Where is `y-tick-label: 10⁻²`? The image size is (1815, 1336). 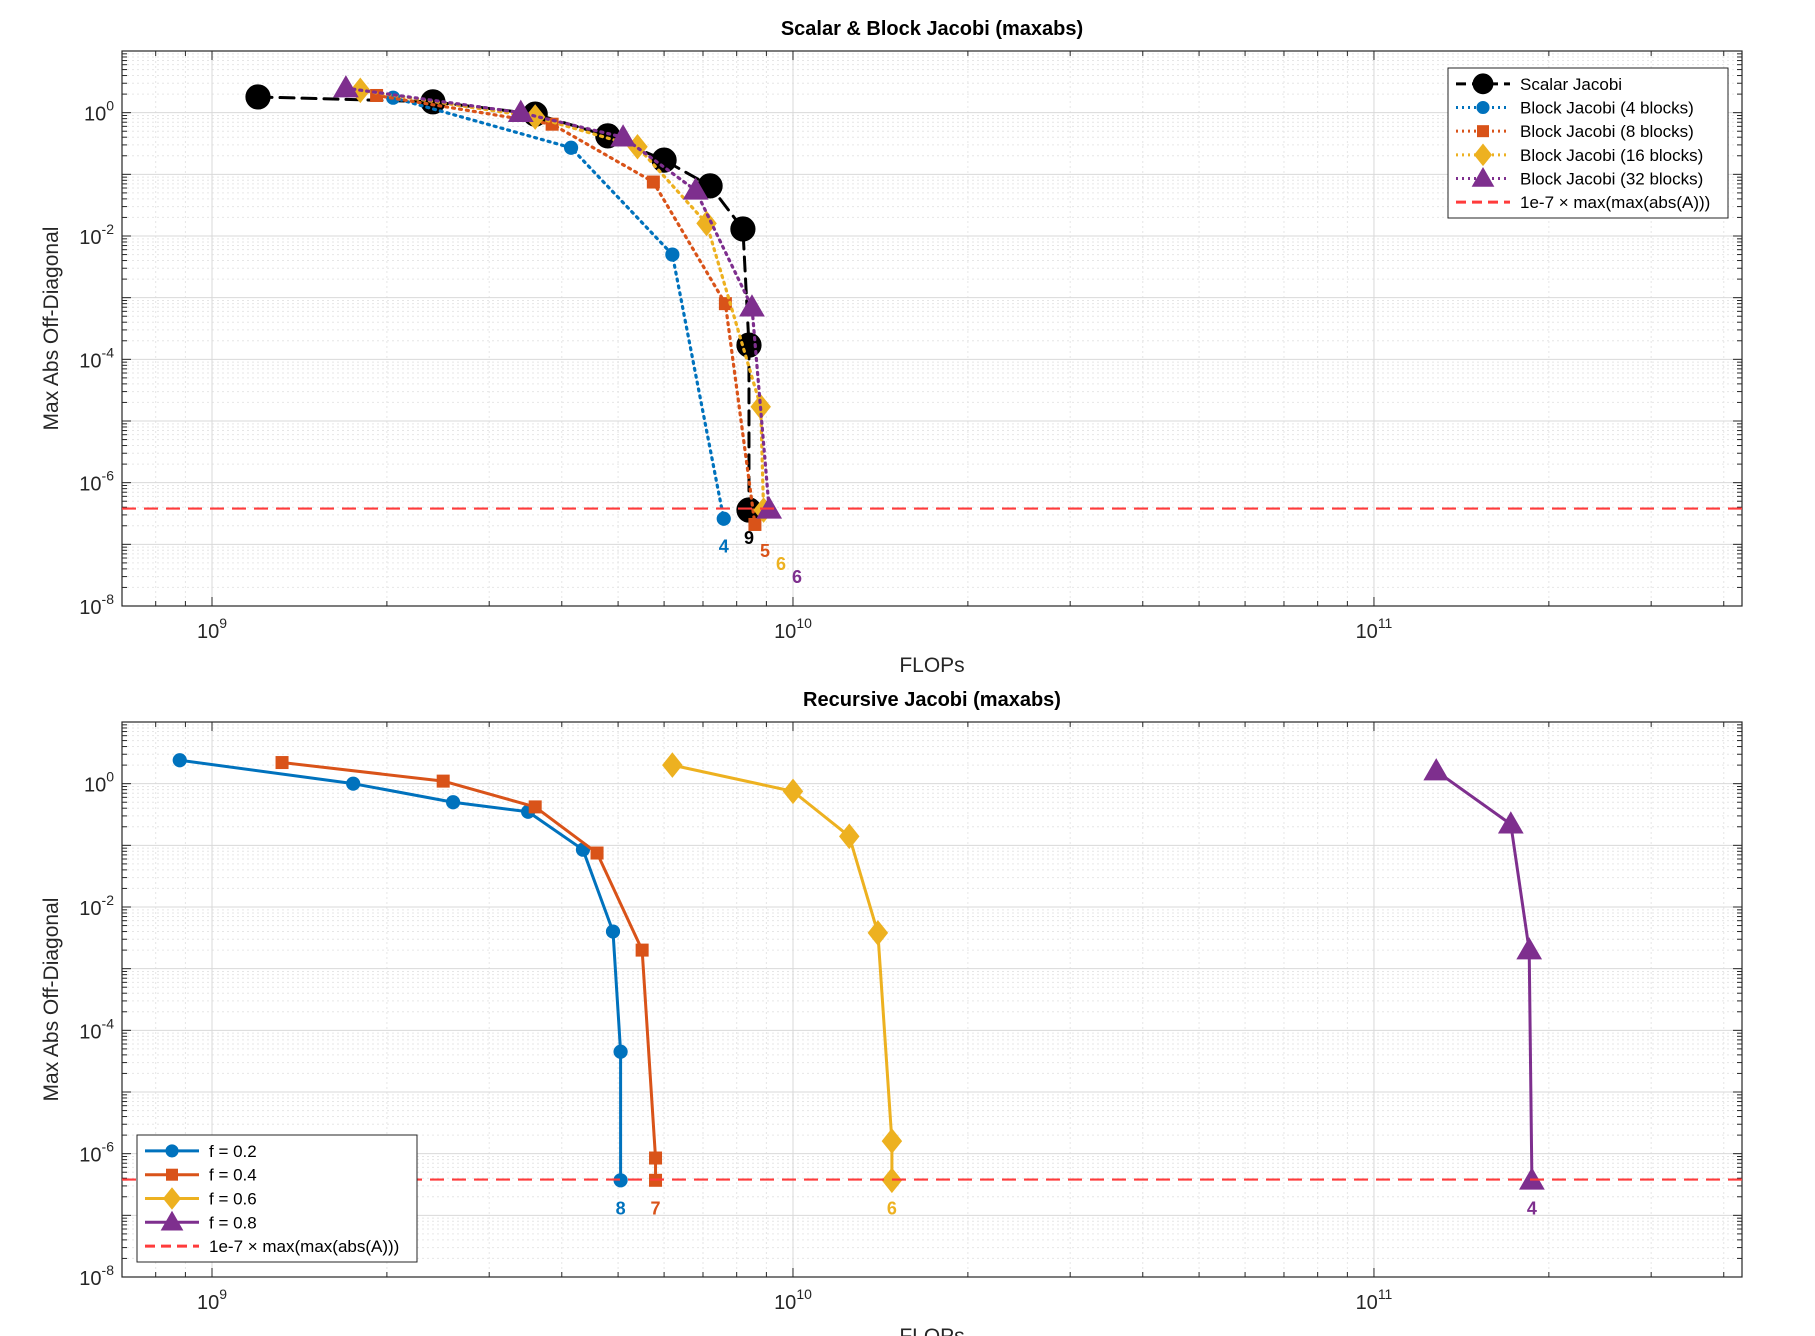
y-tick-label: 10⁻² is located at coordinates (96, 906).